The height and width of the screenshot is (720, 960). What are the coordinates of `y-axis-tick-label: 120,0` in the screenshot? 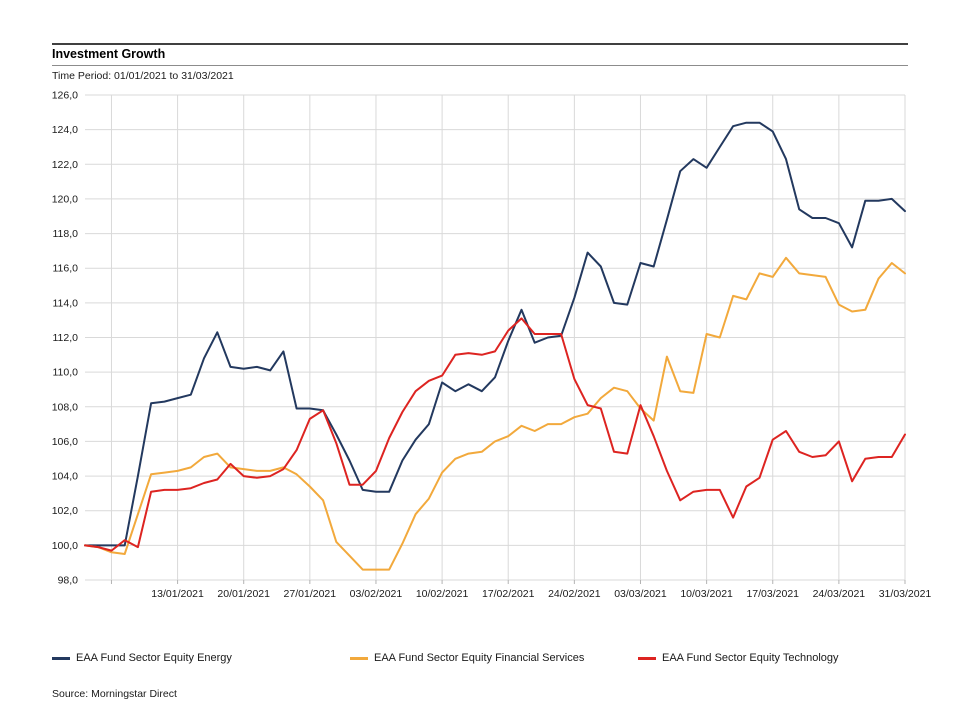 It's located at (65, 199).